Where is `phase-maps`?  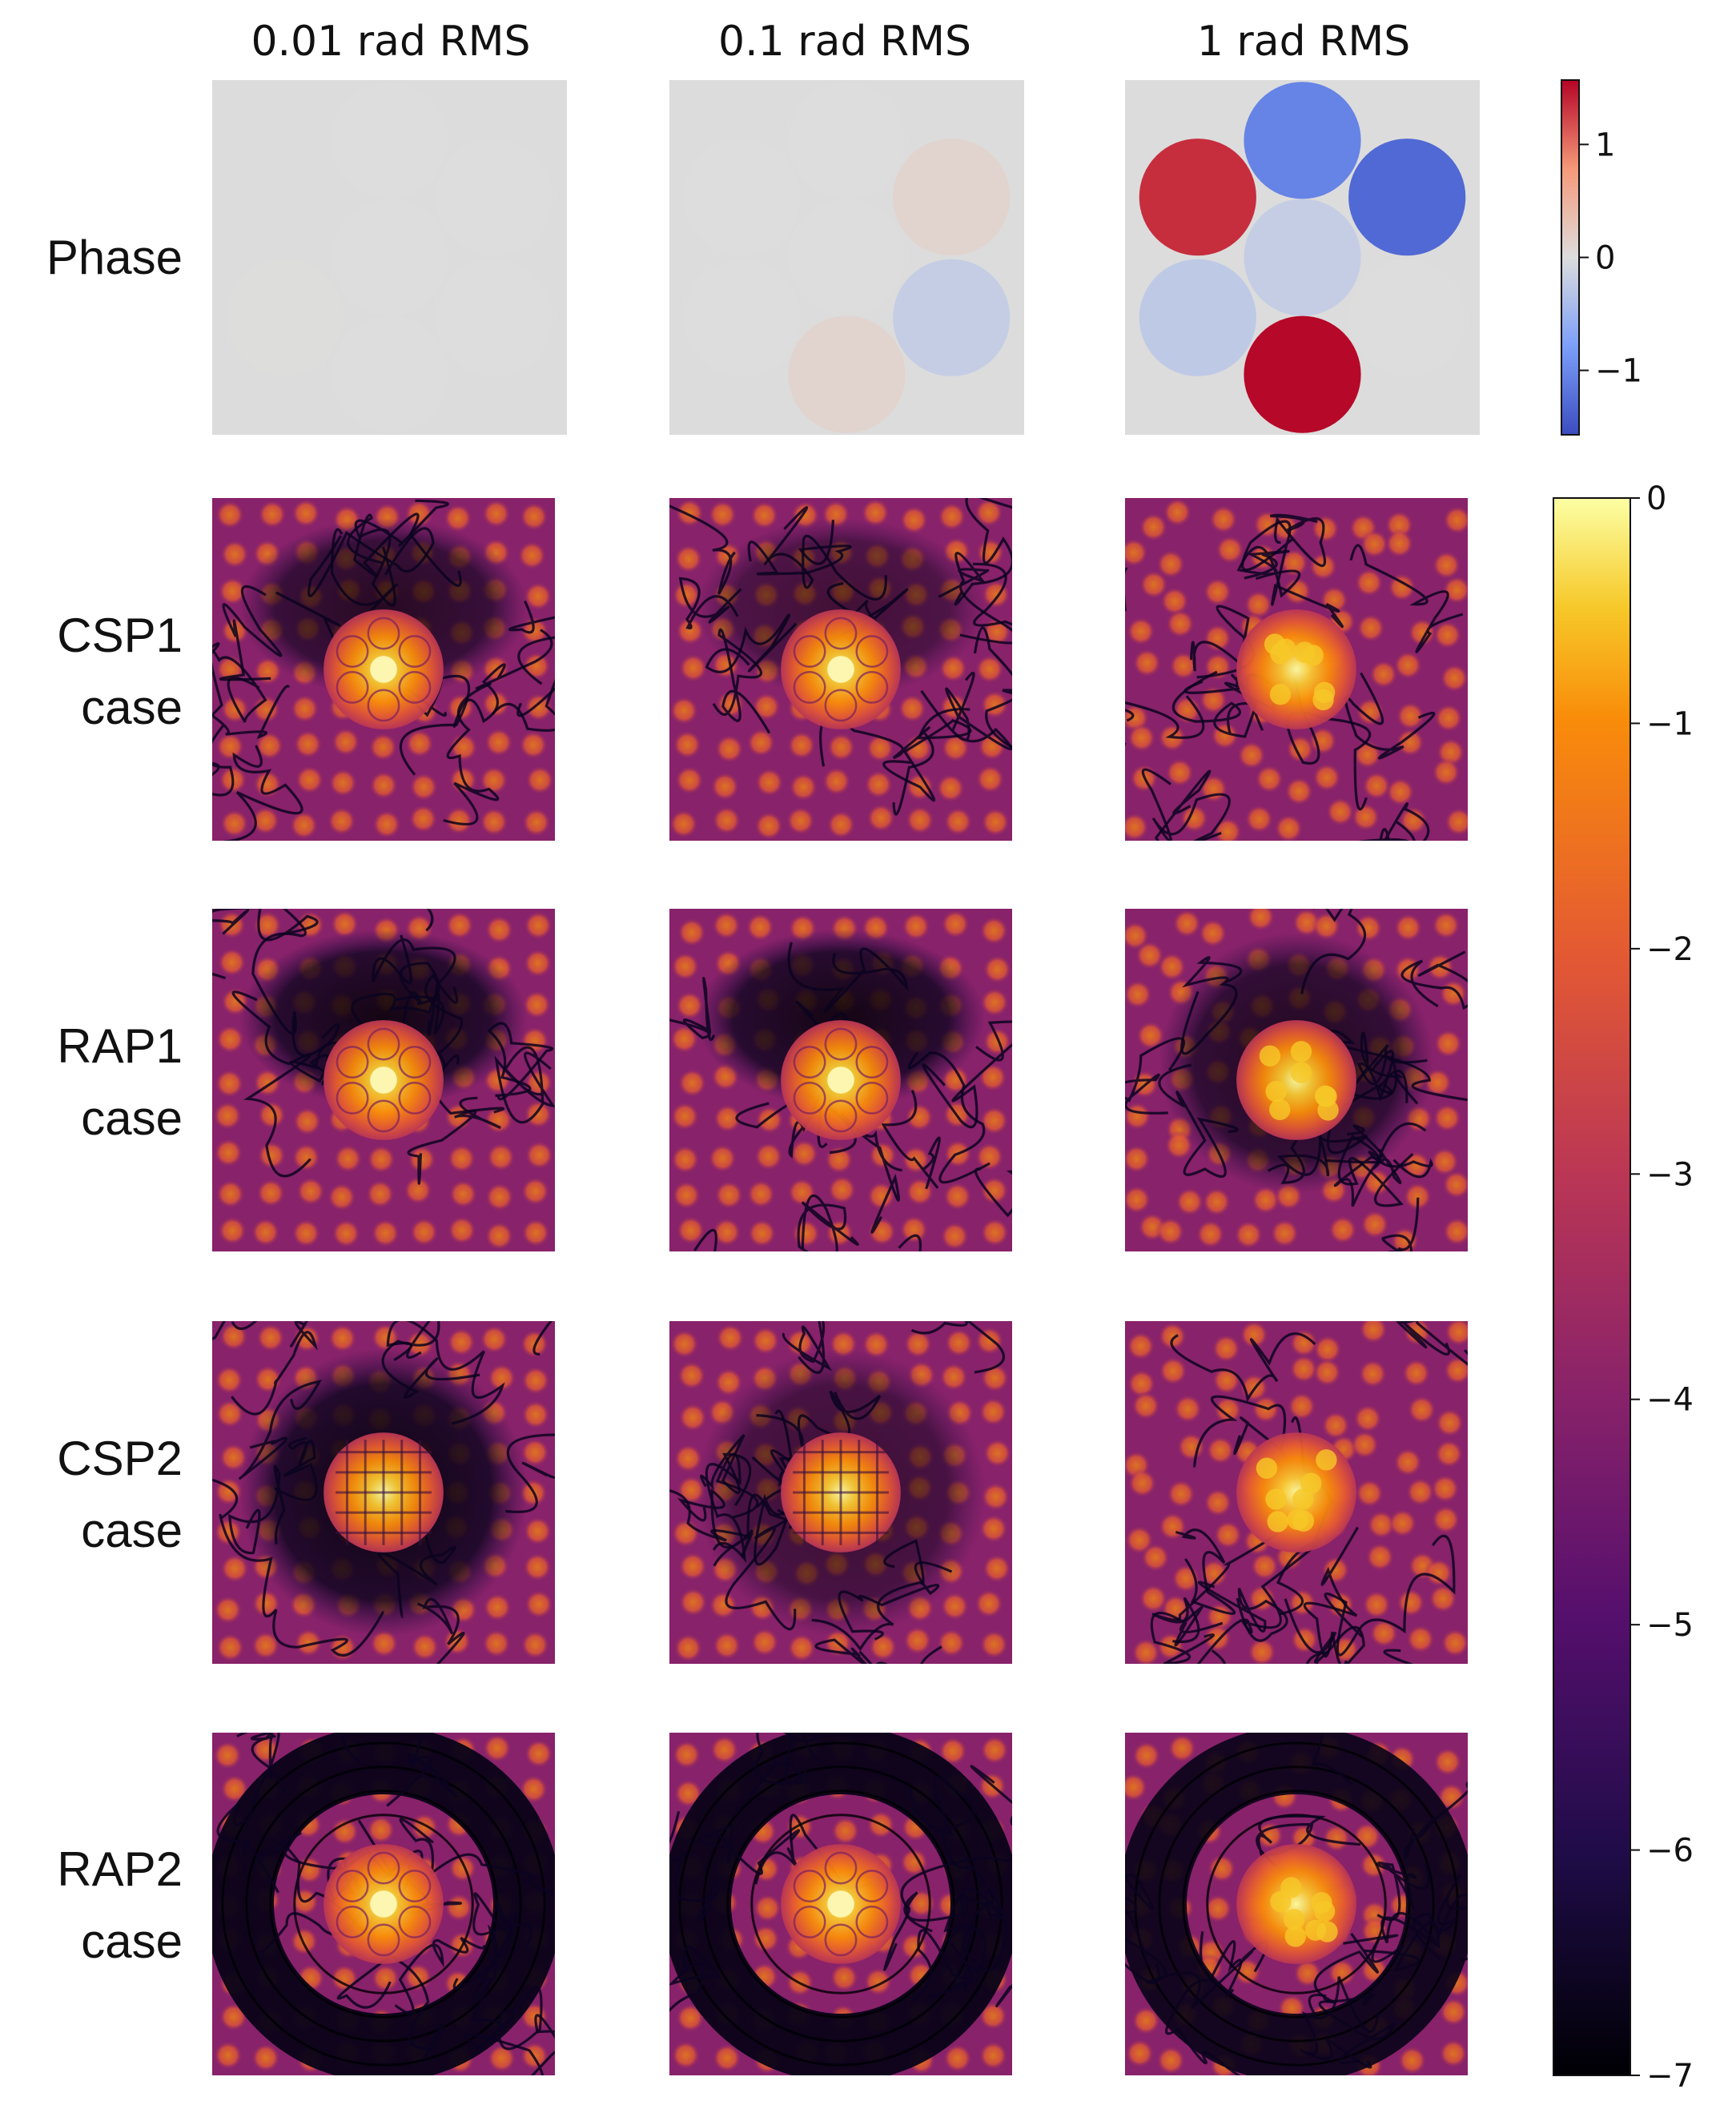
phase-maps is located at coordinates (846, 257).